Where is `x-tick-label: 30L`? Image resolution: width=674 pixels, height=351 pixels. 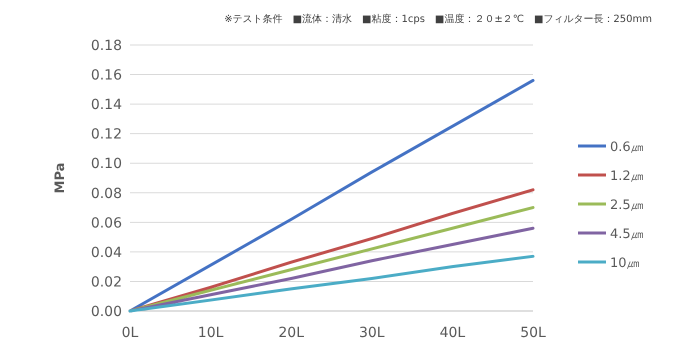 x-tick-label: 30L is located at coordinates (371, 333).